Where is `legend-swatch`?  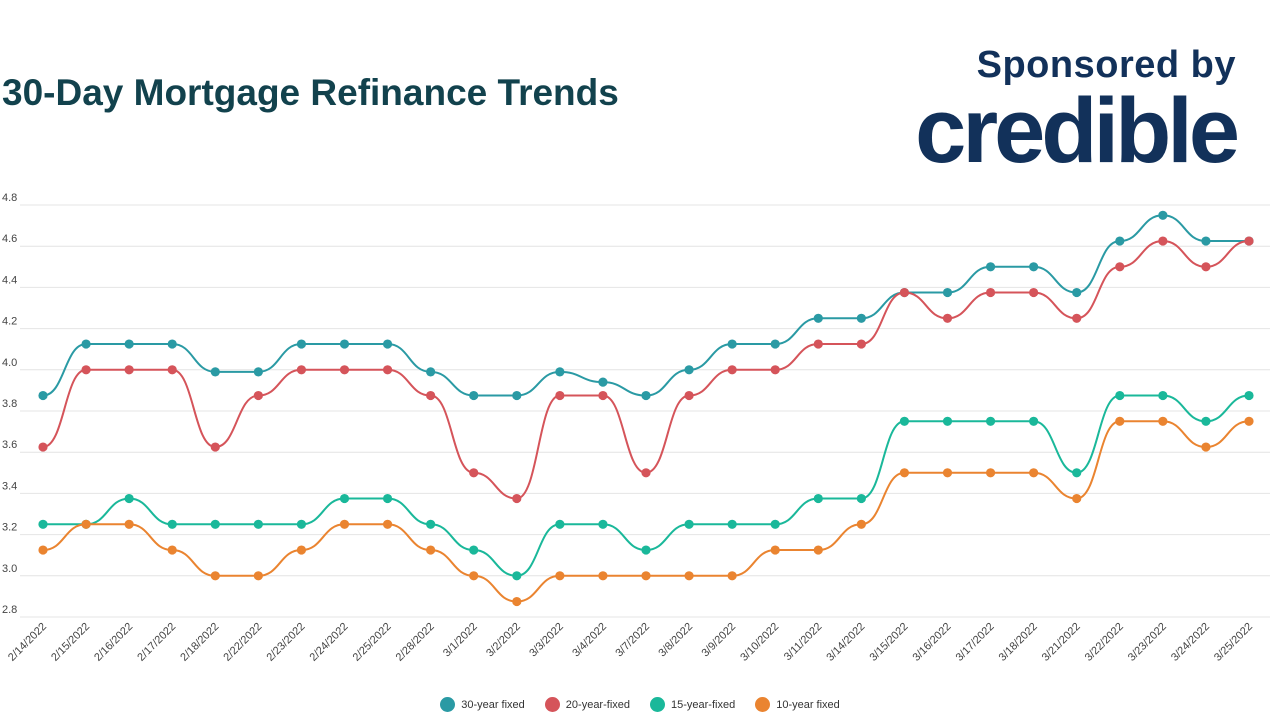
legend-swatch is located at coordinates (448, 704).